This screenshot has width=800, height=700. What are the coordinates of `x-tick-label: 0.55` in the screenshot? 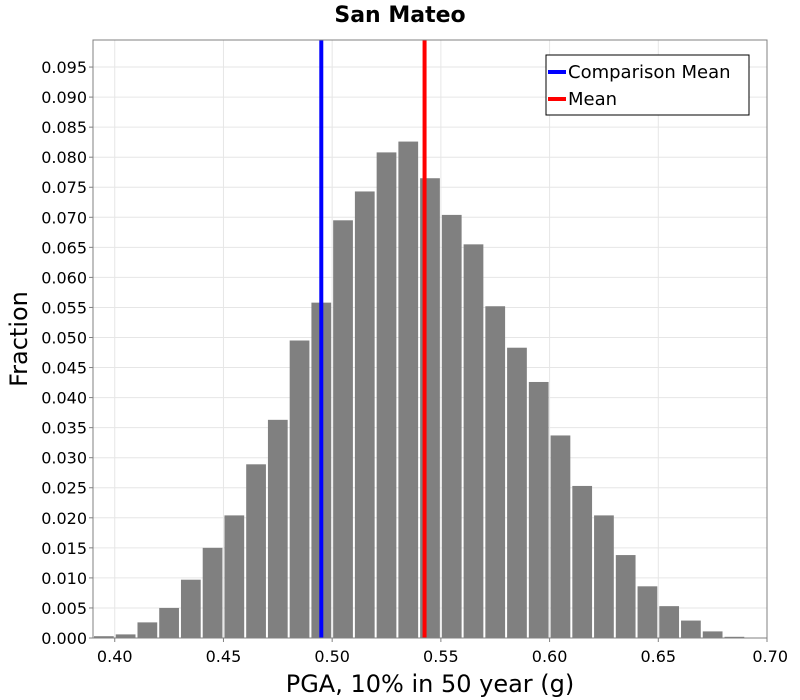 It's located at (441, 656).